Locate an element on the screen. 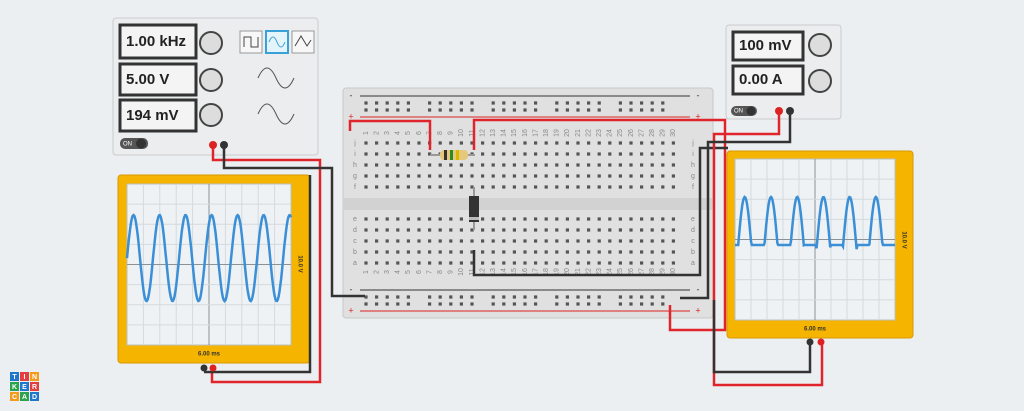 This screenshot has height=411, width=1024. diode is located at coordinates (474, 208).